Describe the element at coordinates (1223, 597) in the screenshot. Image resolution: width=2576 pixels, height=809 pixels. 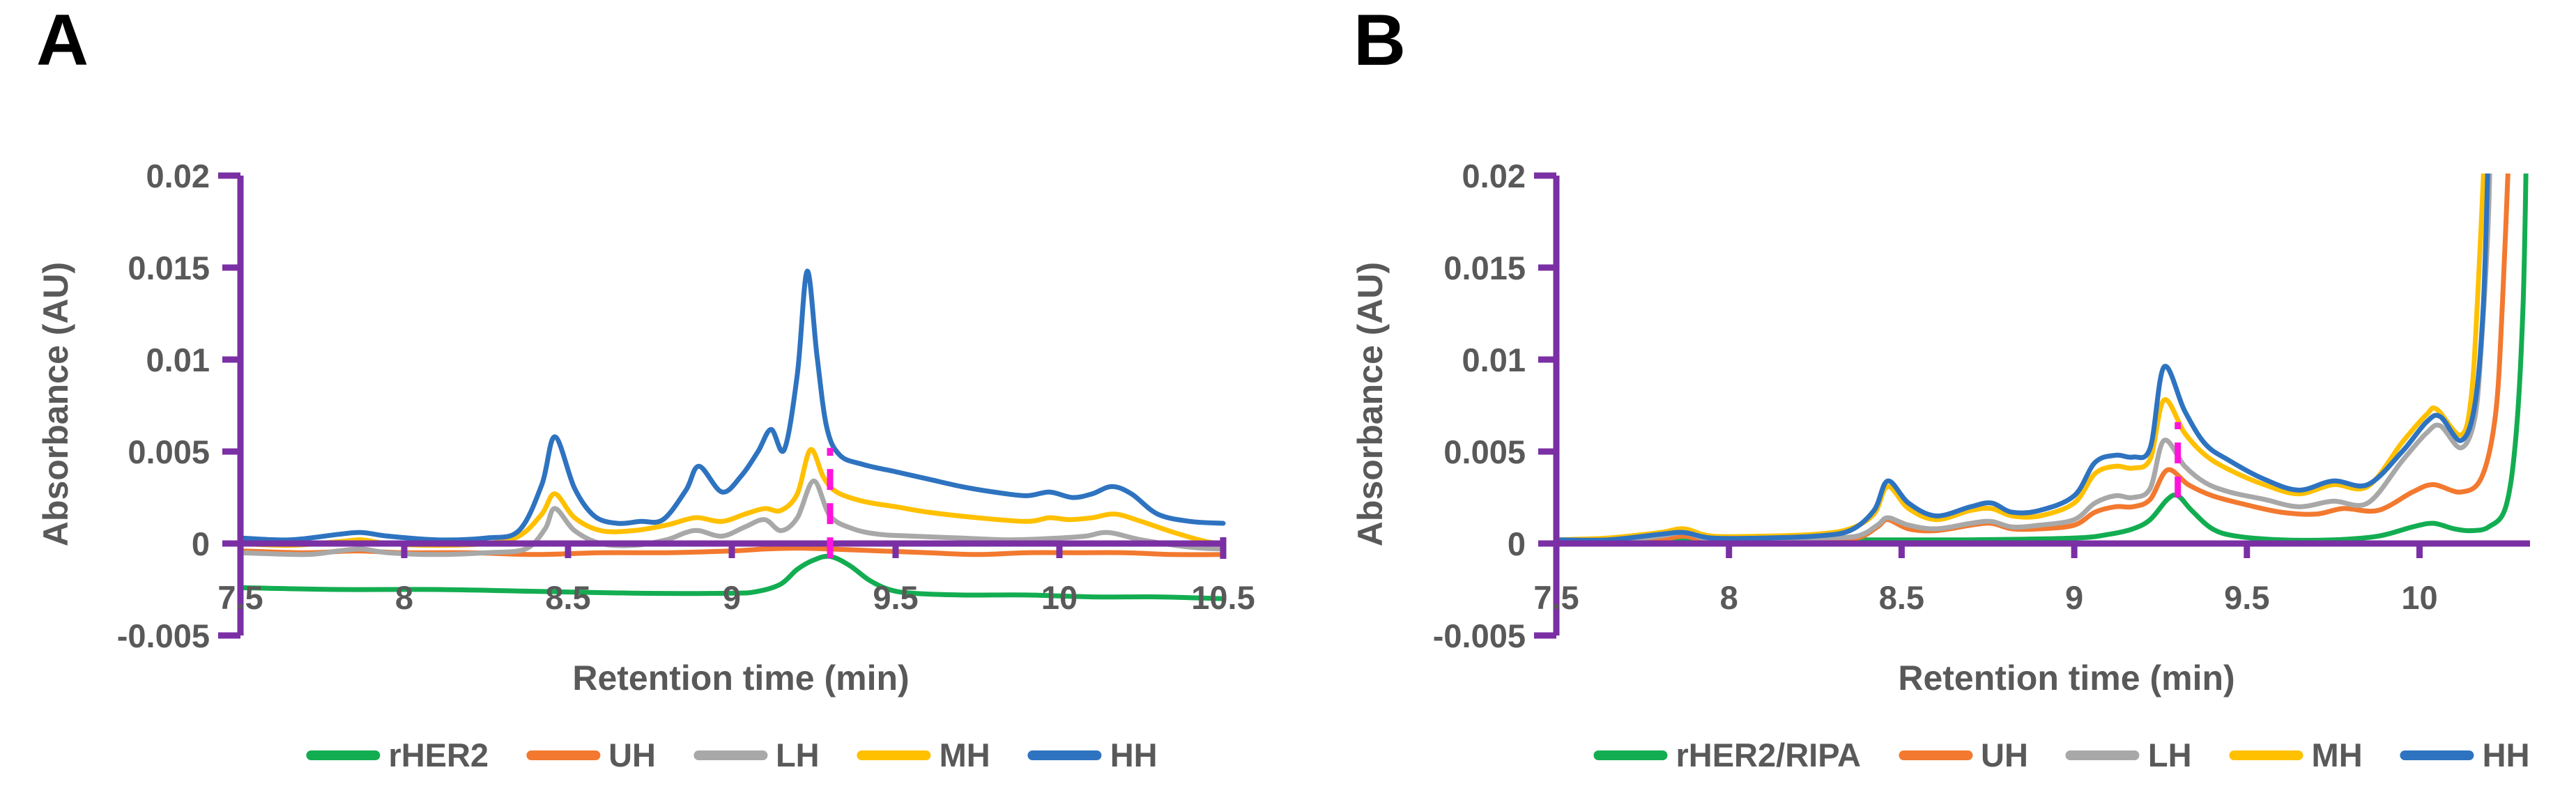
I see `x-tick-label: 10.5` at that location.